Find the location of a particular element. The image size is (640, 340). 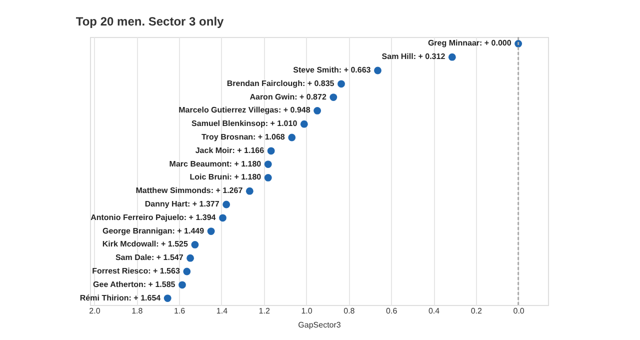

x-tick-label: 0.2 is located at coordinates (476, 311).